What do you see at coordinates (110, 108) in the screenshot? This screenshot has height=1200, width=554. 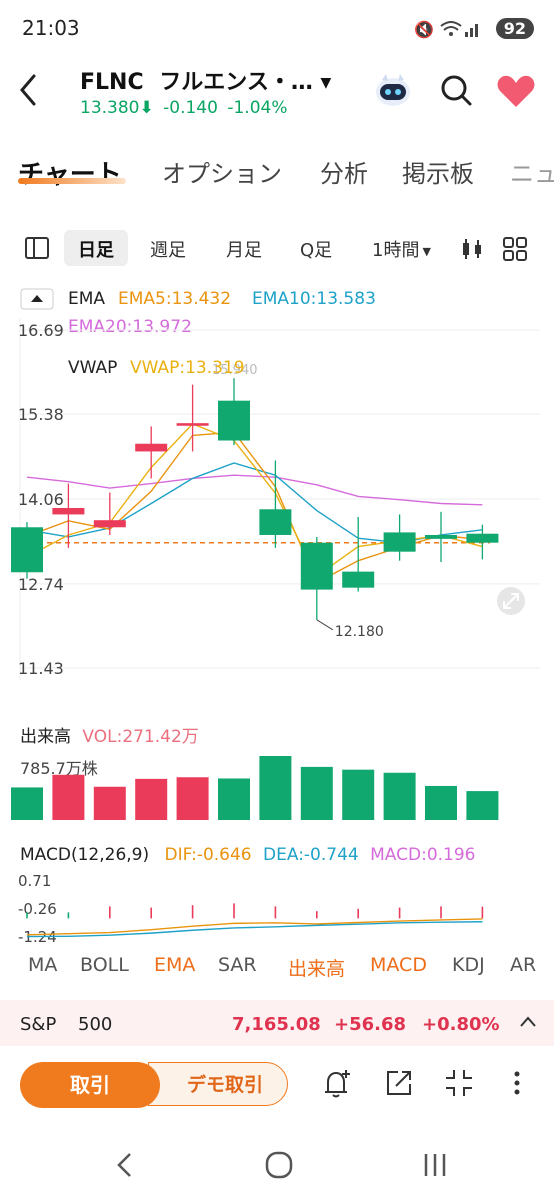 I see `last-price: 13.380` at bounding box center [110, 108].